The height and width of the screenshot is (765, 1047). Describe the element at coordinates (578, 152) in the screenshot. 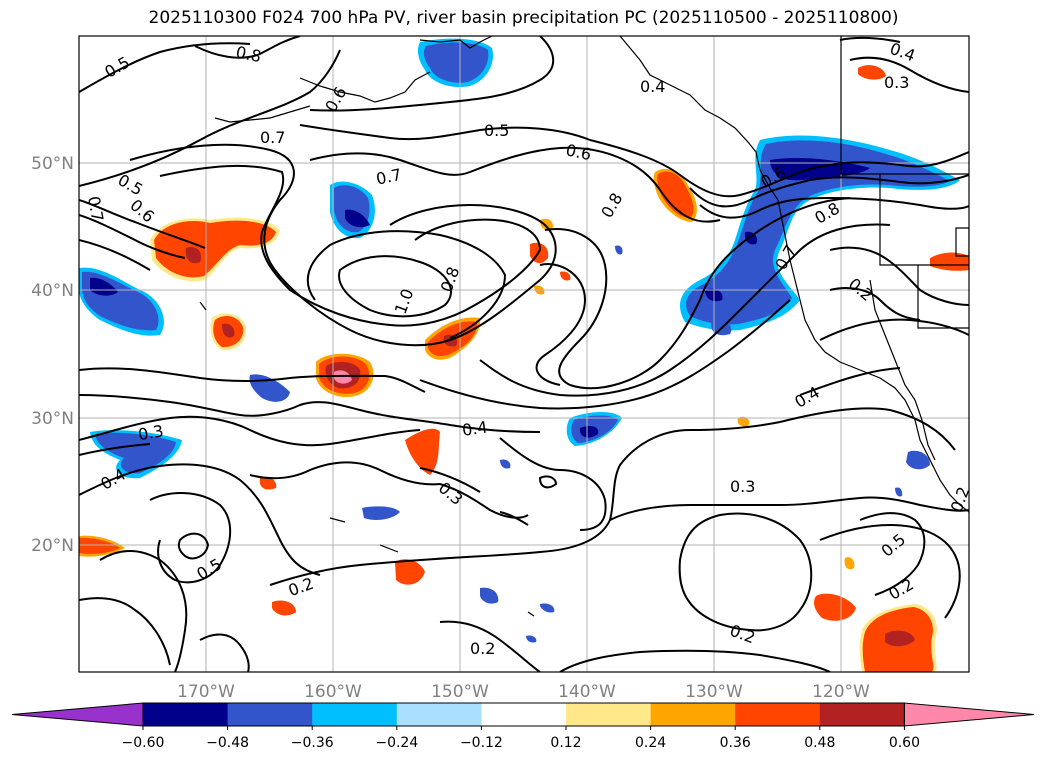

I see `contour-label: 0.6` at that location.